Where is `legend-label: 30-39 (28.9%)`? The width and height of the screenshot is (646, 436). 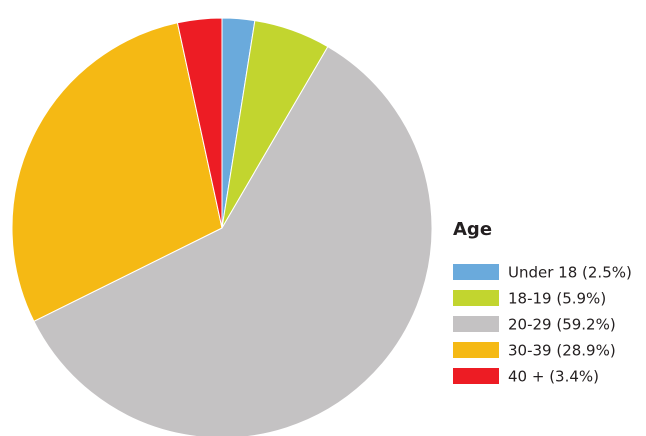 legend-label: 30-39 (28.9%) is located at coordinates (562, 351).